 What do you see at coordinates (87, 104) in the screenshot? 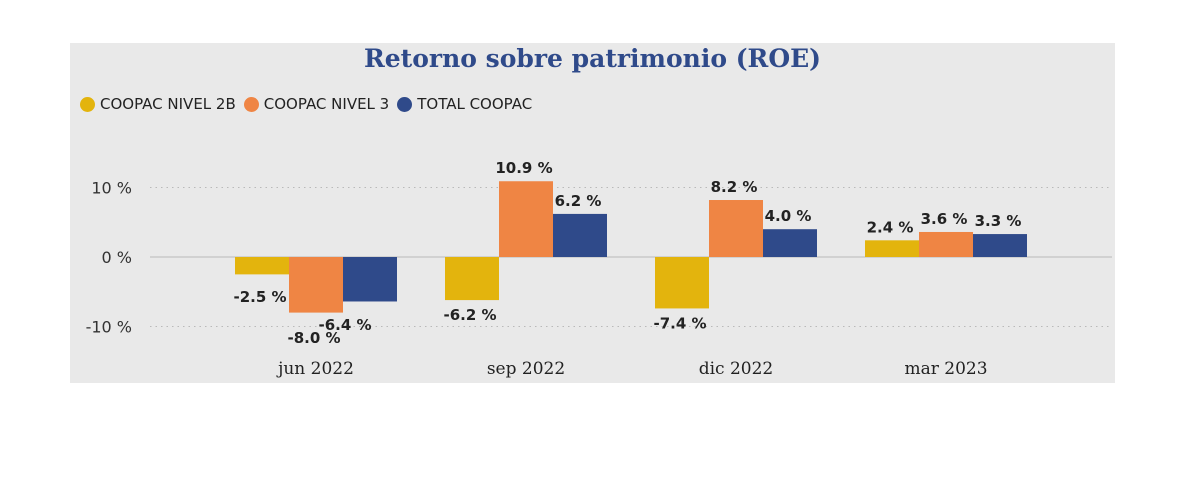
I see `legend-swatch-coopac-nivel-2b` at bounding box center [87, 104].